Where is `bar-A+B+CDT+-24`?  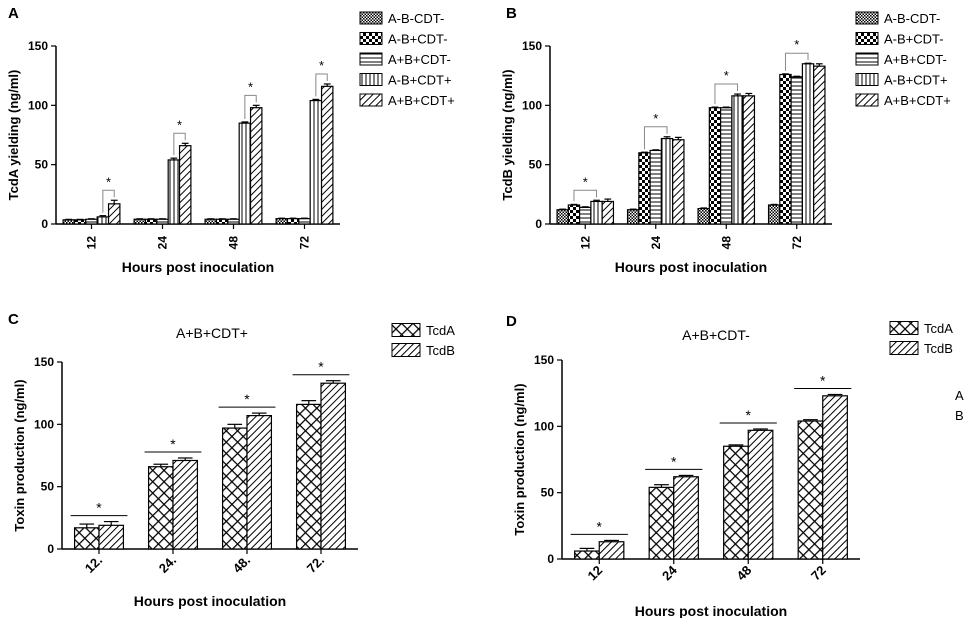
bar-A+B+CDT+-24 is located at coordinates (185, 185).